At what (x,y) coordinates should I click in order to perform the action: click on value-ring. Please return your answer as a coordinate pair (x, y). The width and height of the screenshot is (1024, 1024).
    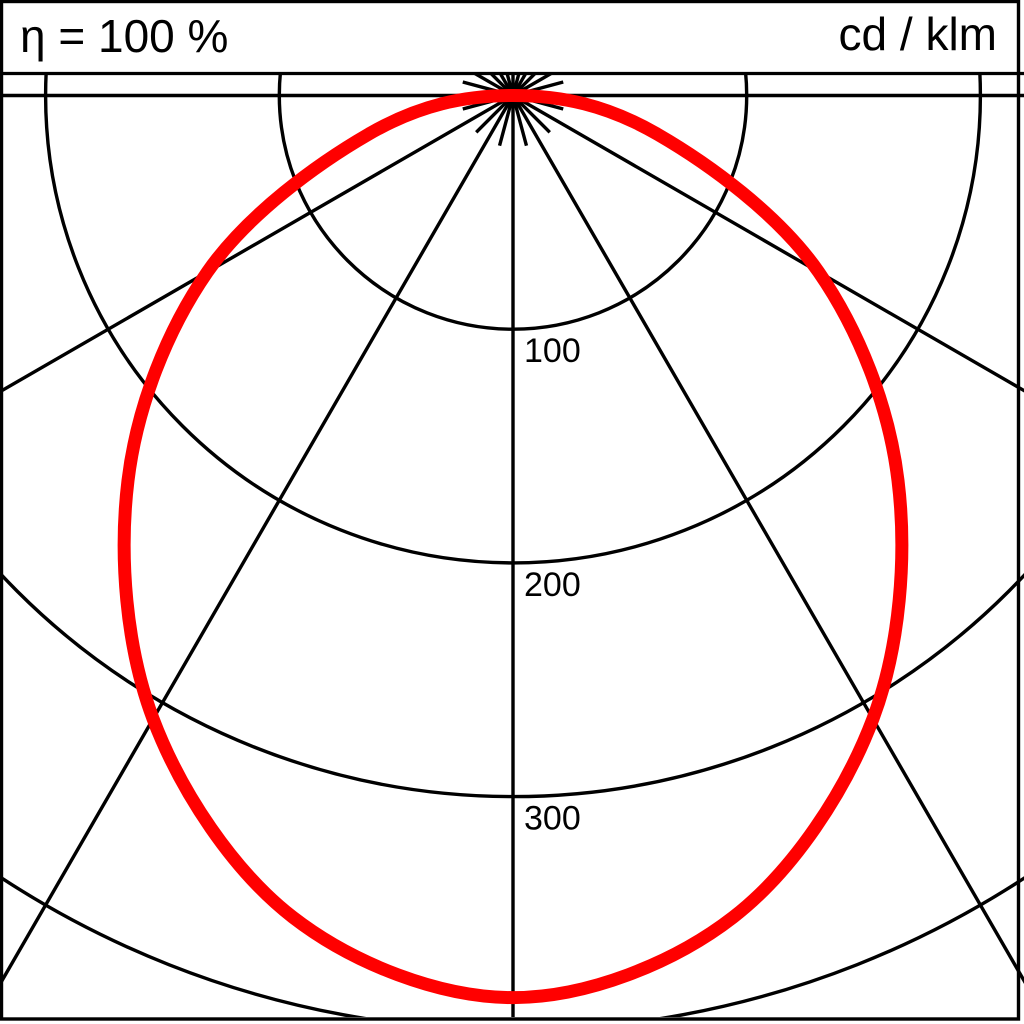
    Looking at the image, I should click on (513, 201).